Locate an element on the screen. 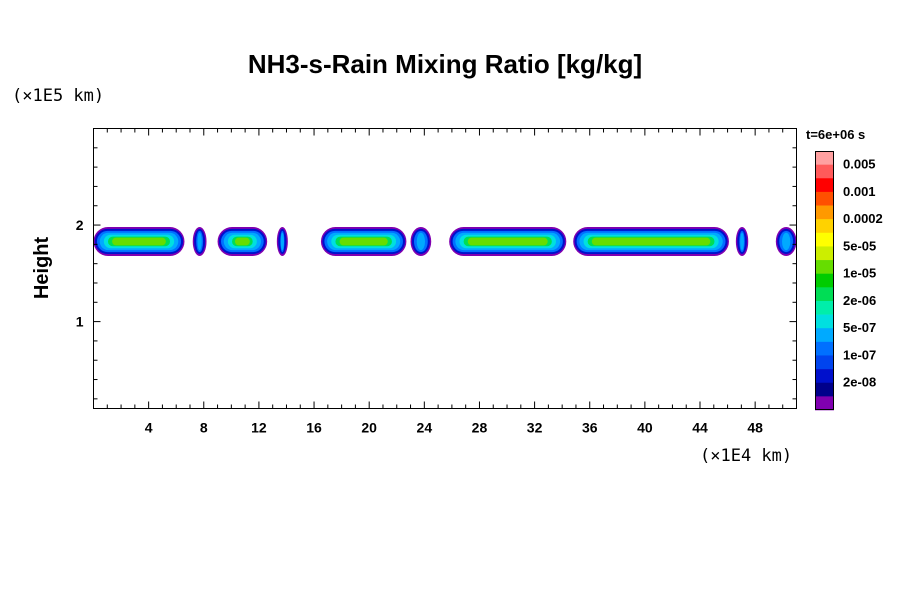 This screenshot has width=900, height=600. colorbar-label: 5e-05 is located at coordinates (859, 245).